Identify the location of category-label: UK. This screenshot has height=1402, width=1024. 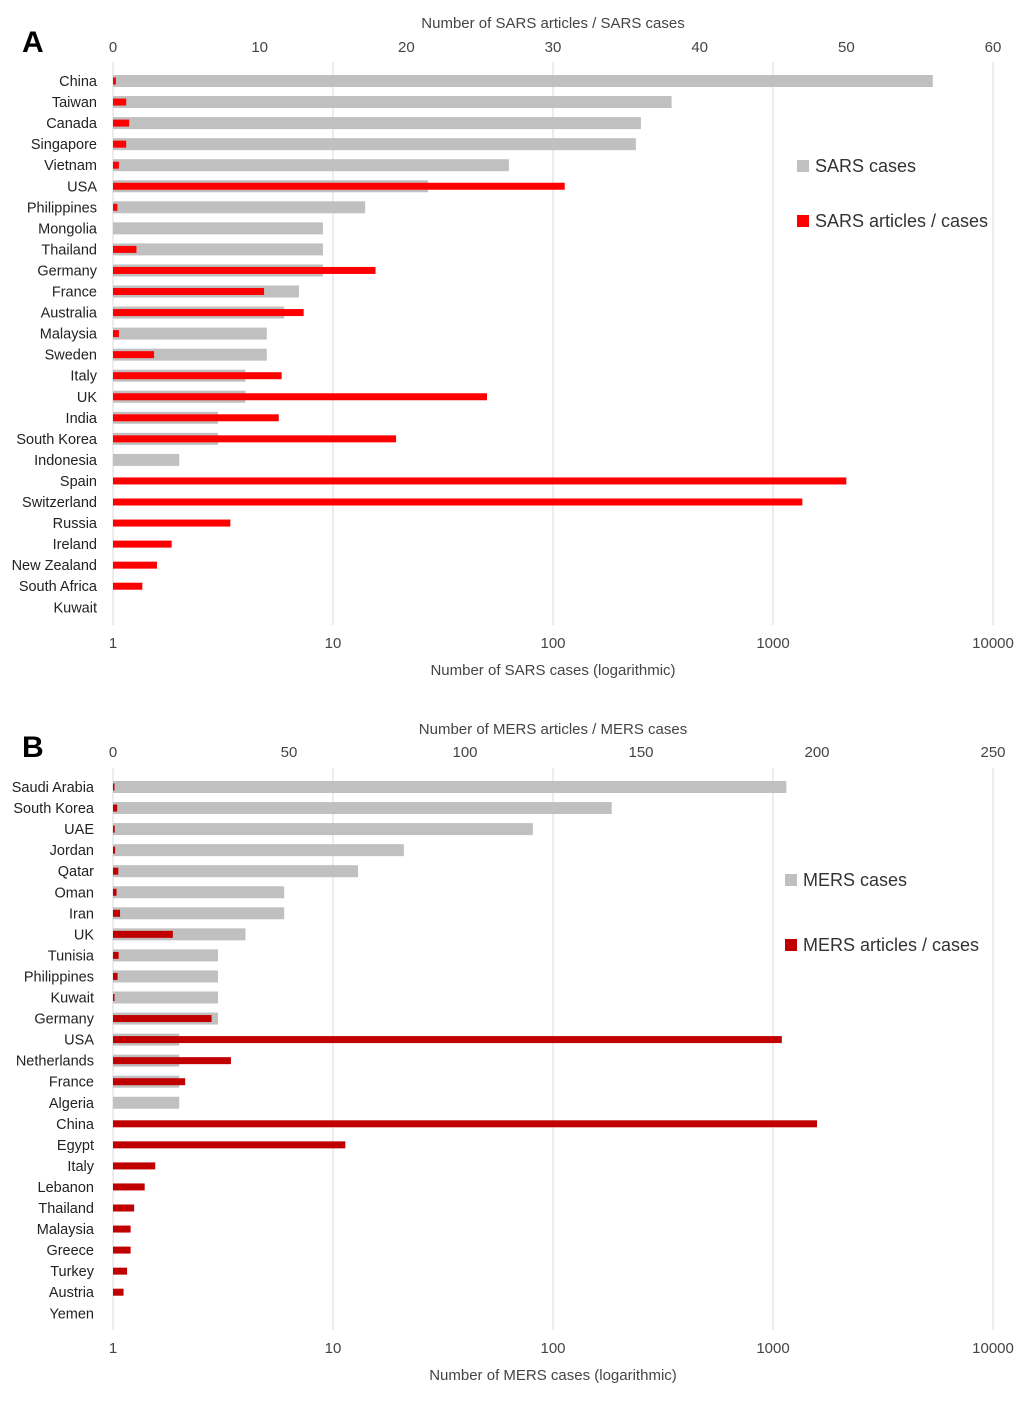
(84, 935).